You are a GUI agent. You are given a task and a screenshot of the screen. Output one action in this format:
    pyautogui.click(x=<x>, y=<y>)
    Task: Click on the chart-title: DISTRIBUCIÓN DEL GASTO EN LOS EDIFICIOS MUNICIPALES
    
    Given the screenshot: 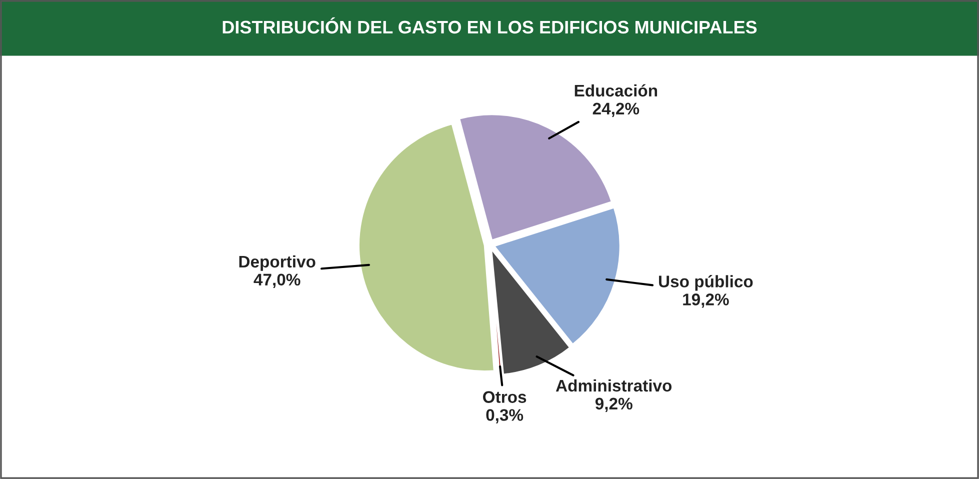 What is the action you would take?
    pyautogui.click(x=489, y=25)
    